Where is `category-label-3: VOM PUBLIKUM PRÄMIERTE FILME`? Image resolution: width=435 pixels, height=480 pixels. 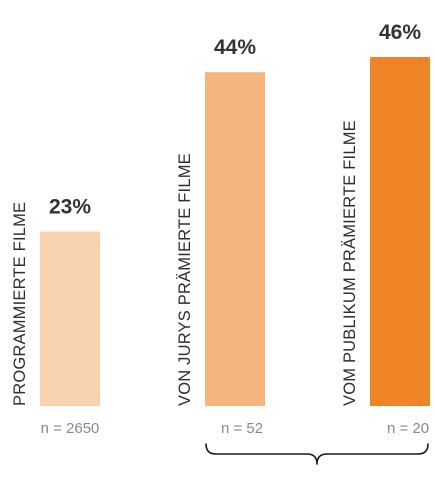 category-label-3: VOM PUBLIKUM PRÄMIERTE FILME is located at coordinates (350, 263).